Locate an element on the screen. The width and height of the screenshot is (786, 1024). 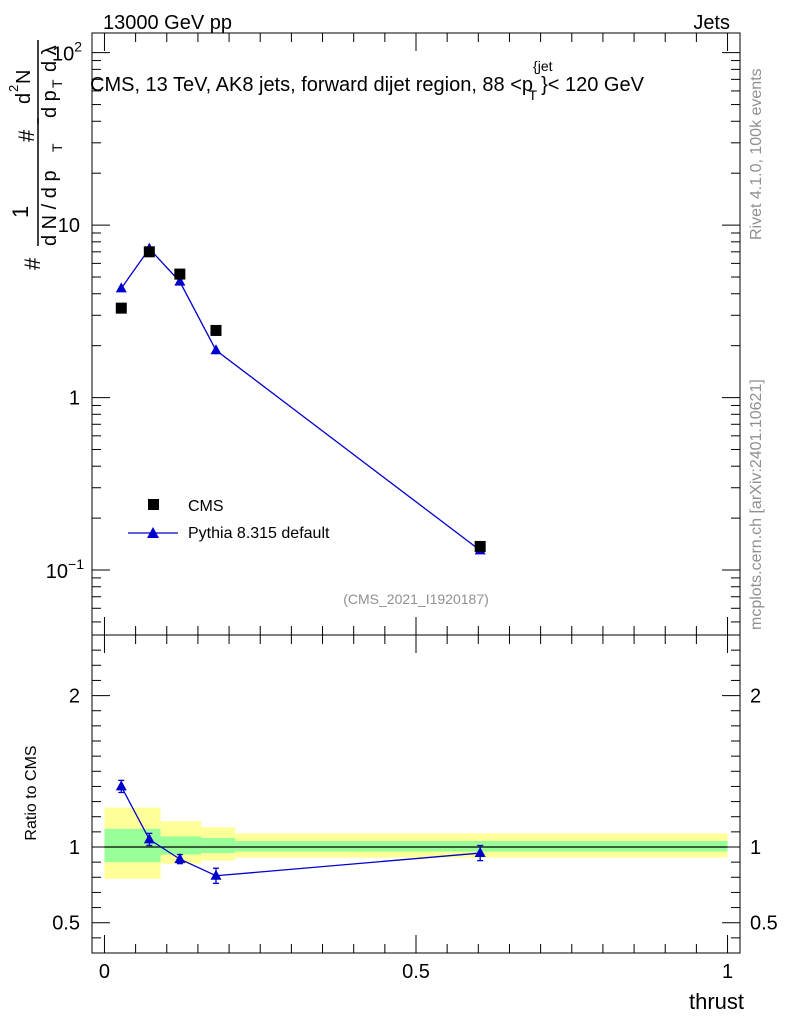
legend: CMS Pythia 8.315 default is located at coordinates (229, 520).